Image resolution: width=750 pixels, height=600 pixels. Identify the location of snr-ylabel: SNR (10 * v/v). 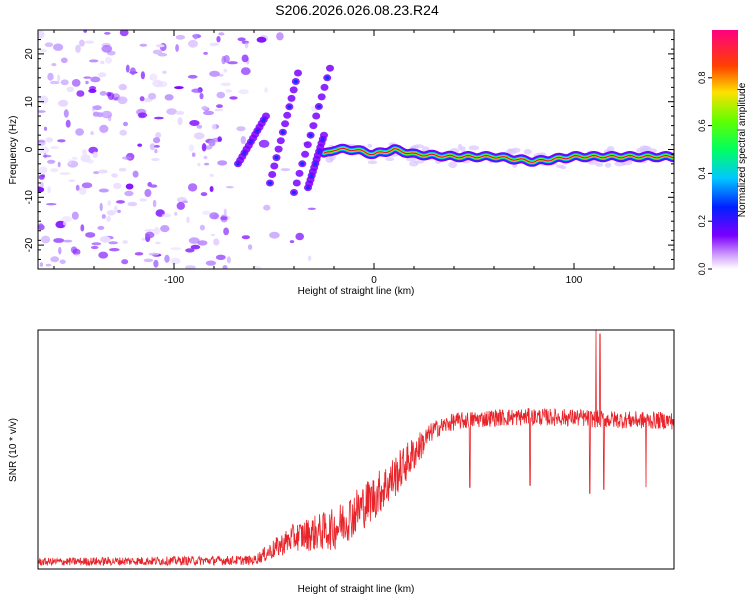
(13, 450).